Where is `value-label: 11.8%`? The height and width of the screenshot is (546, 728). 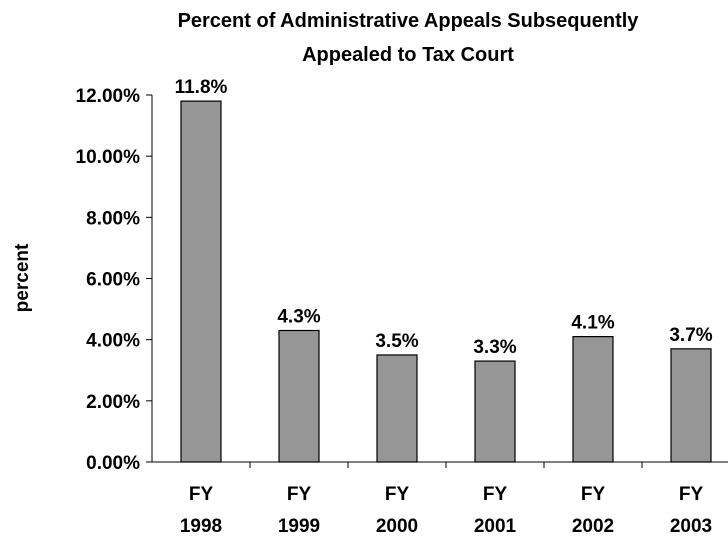
value-label: 11.8% is located at coordinates (201, 87).